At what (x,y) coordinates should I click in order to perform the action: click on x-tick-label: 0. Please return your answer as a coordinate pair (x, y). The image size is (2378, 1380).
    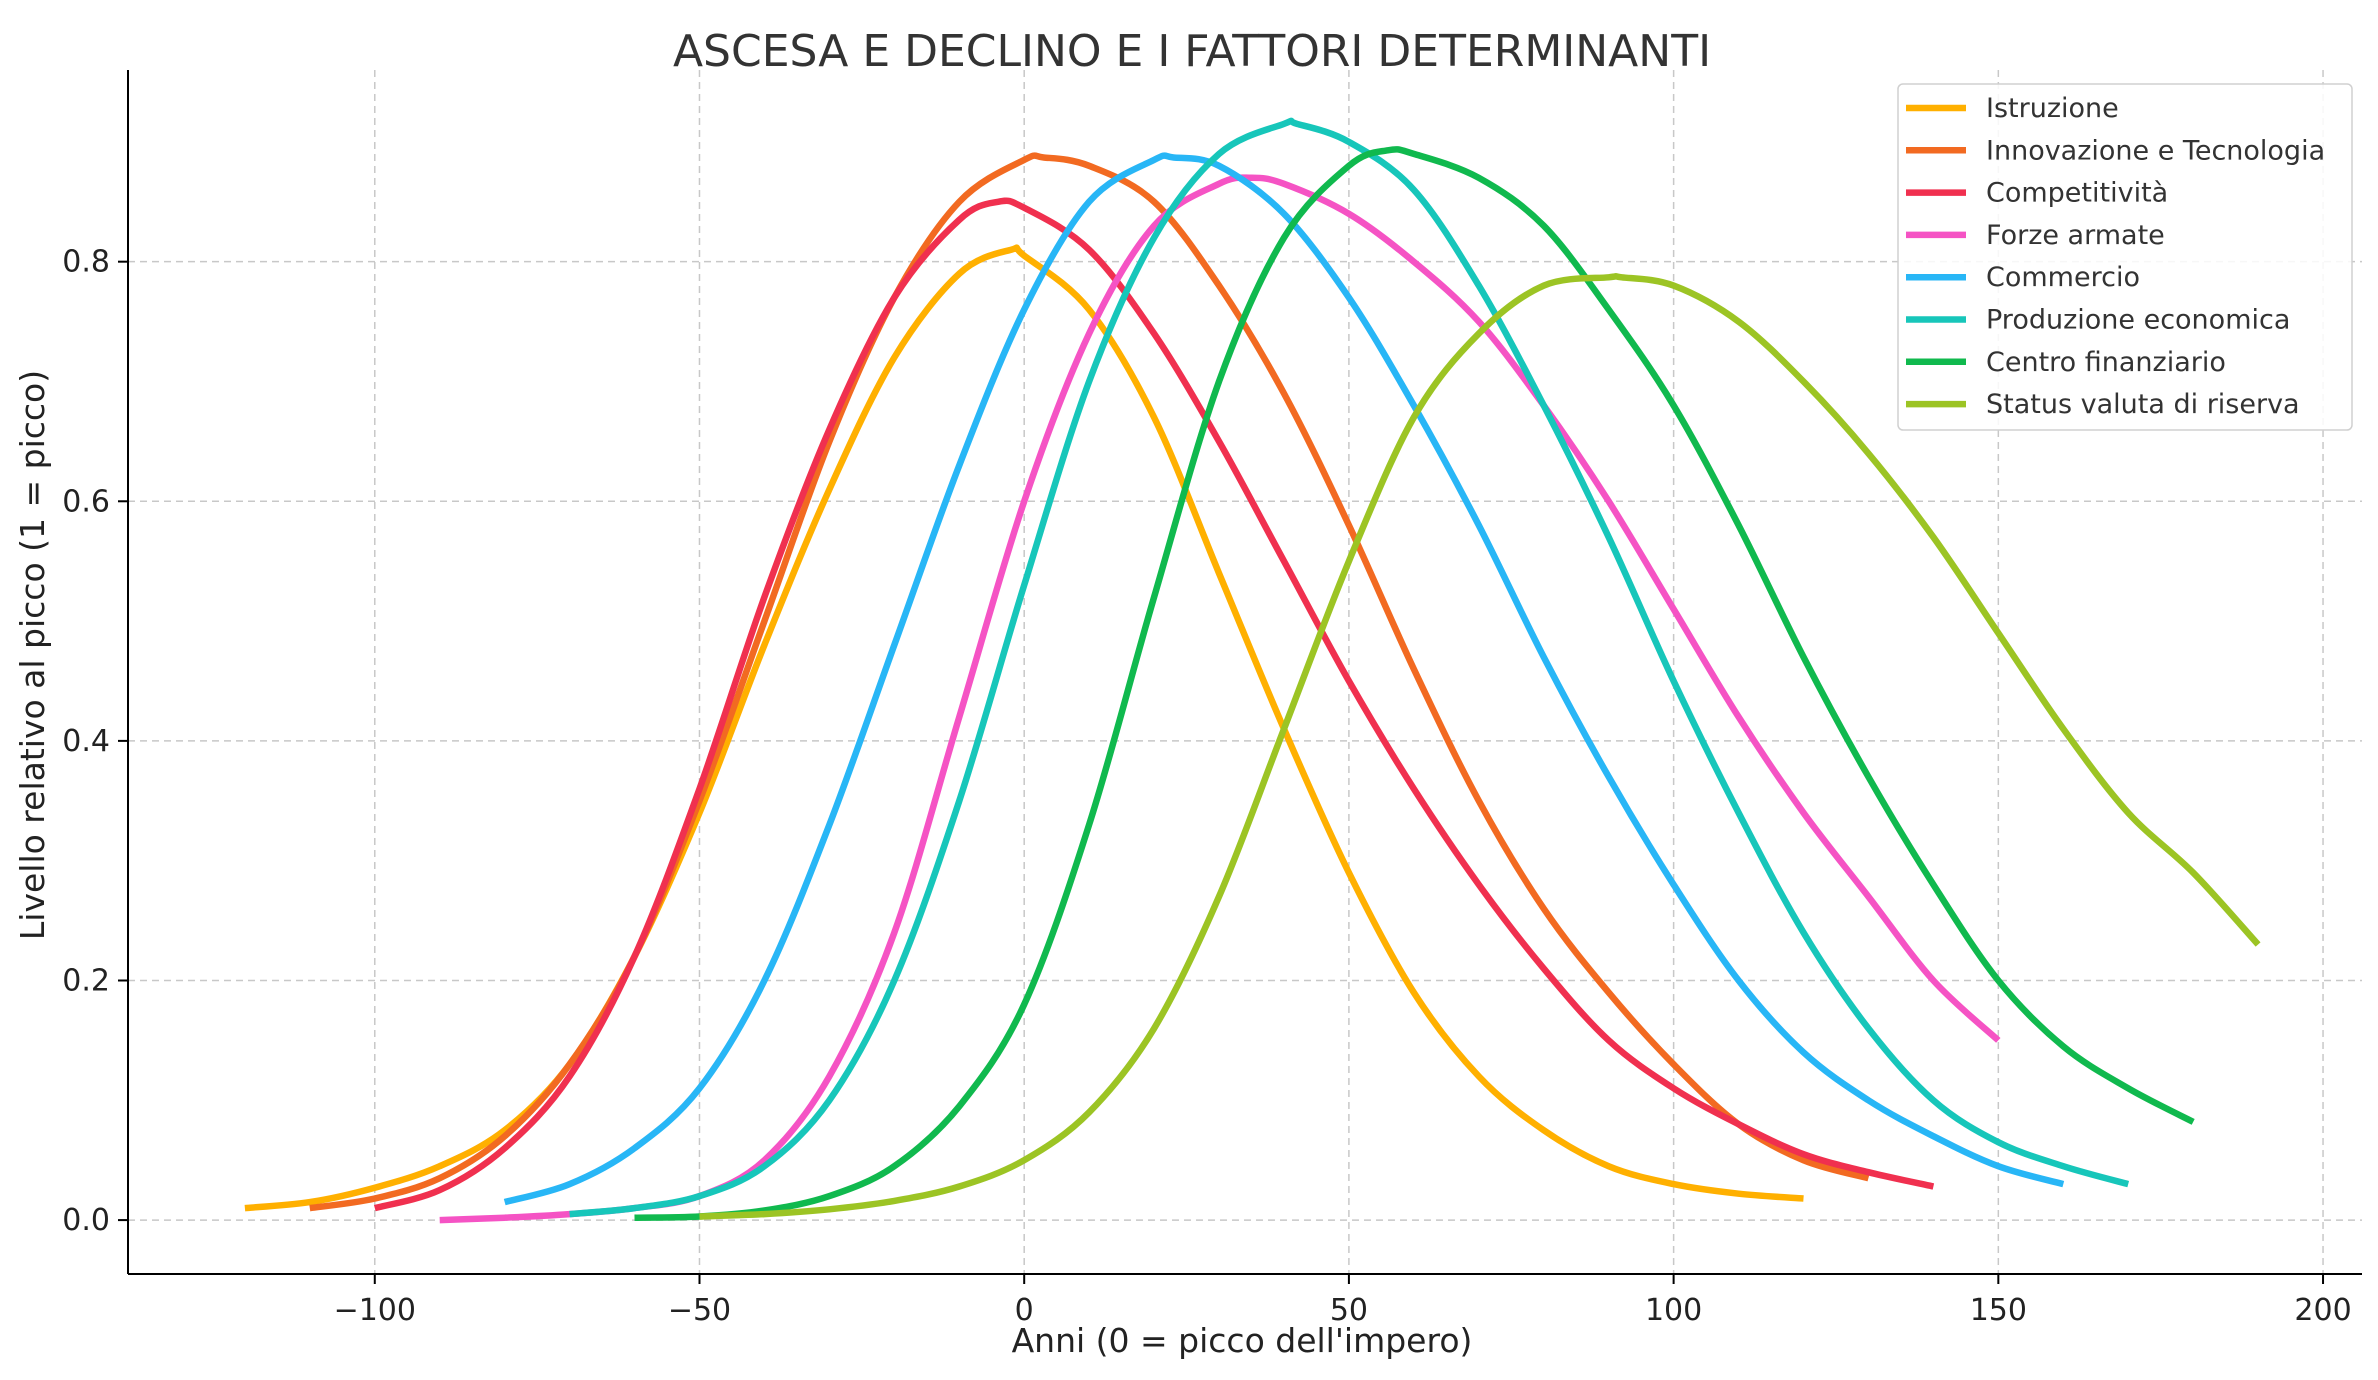
    Looking at the image, I should click on (1024, 1310).